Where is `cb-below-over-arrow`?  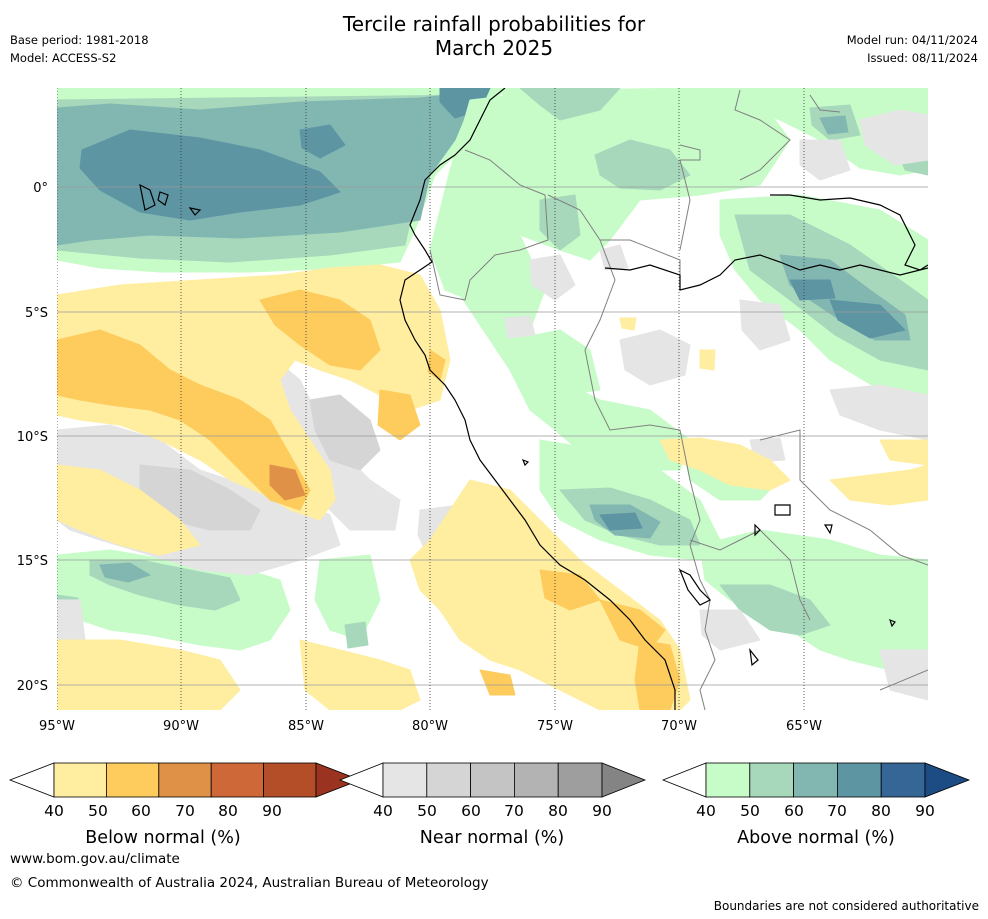
cb-below-over-arrow is located at coordinates (338, 780).